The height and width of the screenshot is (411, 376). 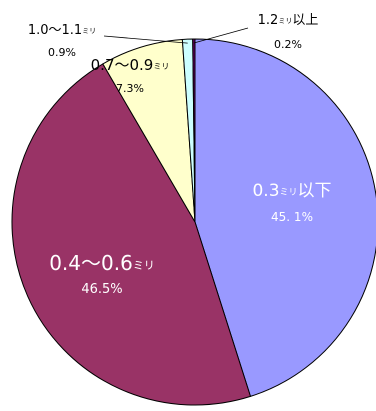 What do you see at coordinates (62, 30) in the screenshot?
I see `slice-category-label-4: 1.0〜1.1ミリ` at bounding box center [62, 30].